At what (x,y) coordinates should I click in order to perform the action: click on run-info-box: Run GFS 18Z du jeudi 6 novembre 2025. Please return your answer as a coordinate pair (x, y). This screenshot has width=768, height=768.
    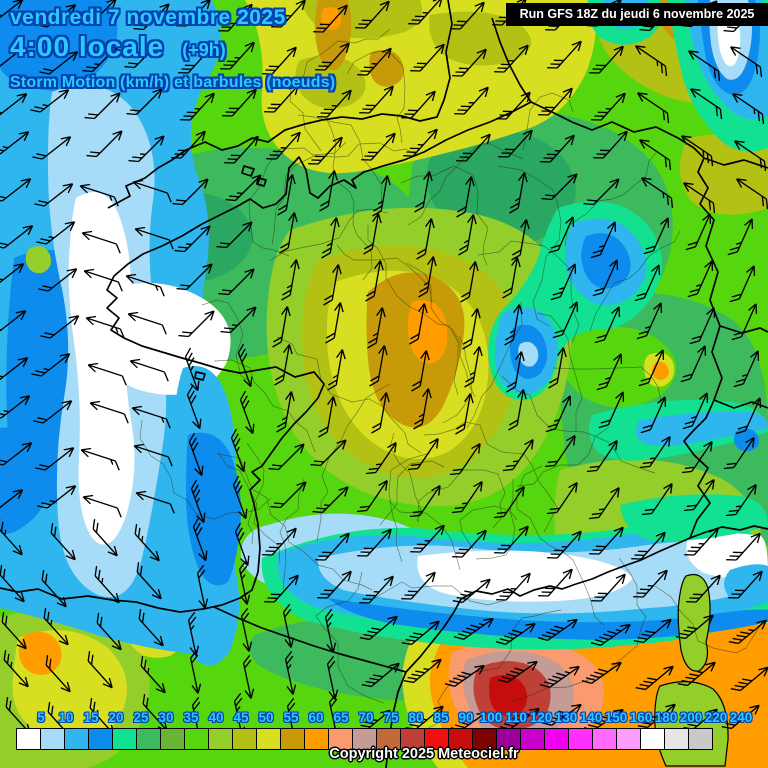
    Looking at the image, I should click on (637, 14).